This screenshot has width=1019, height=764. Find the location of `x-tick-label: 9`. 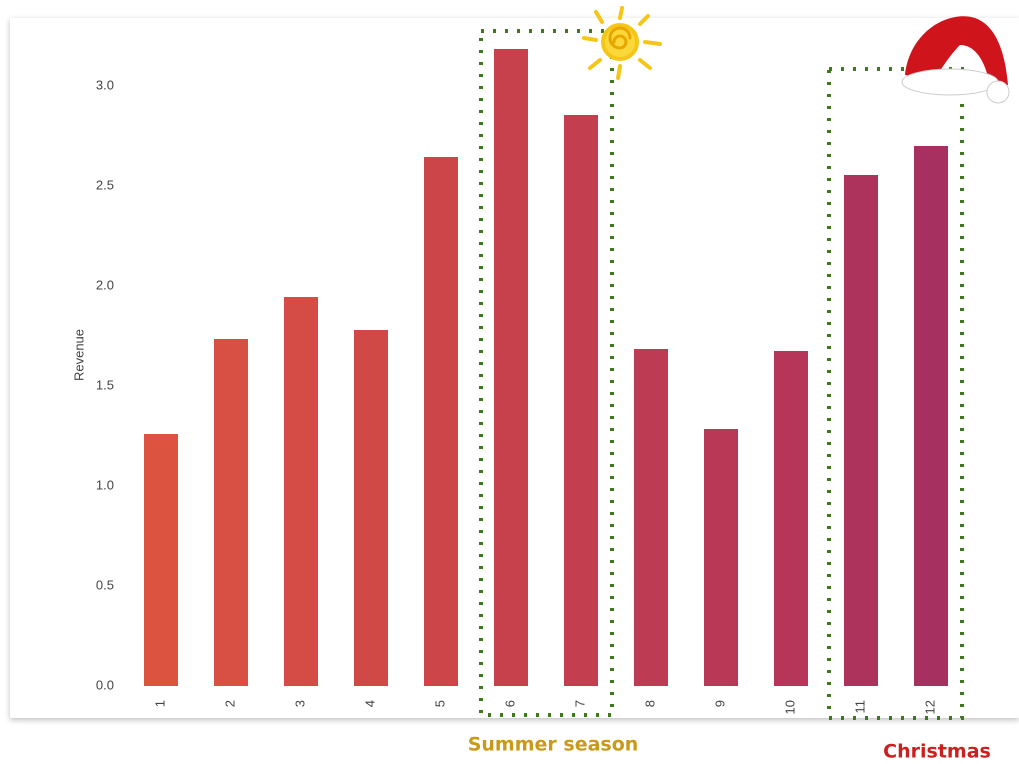

x-tick-label: 9 is located at coordinates (719, 703).